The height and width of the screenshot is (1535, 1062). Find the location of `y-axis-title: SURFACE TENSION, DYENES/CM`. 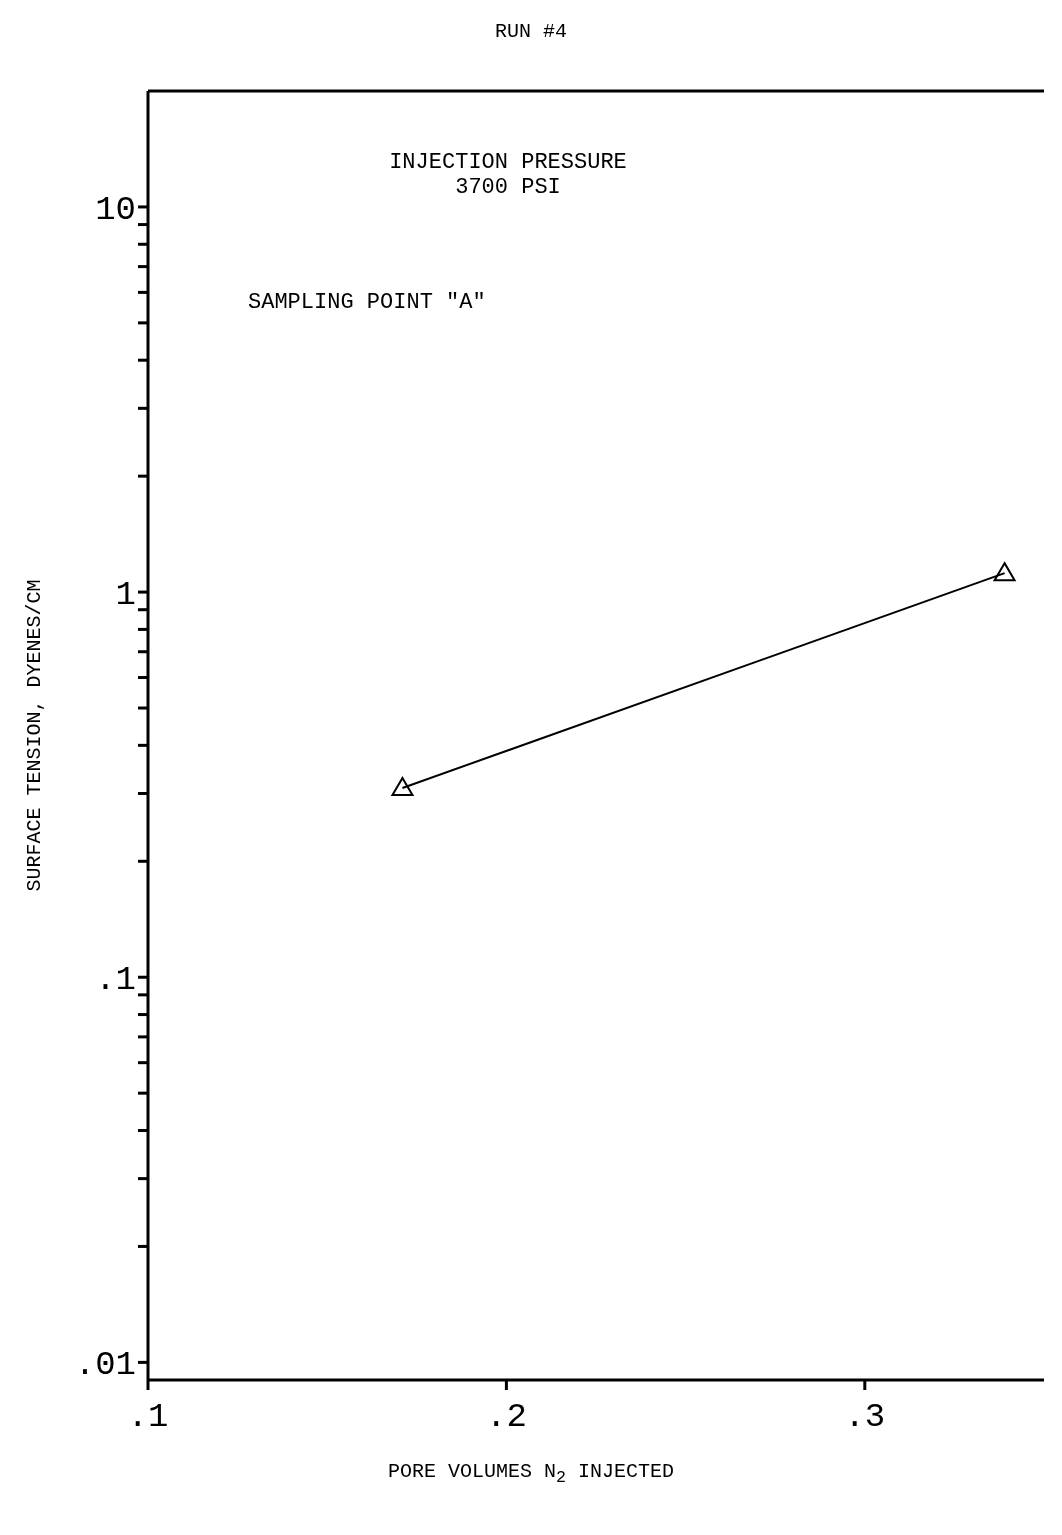

y-axis-title: SURFACE TENSION, DYENES/CM is located at coordinates (35, 735).